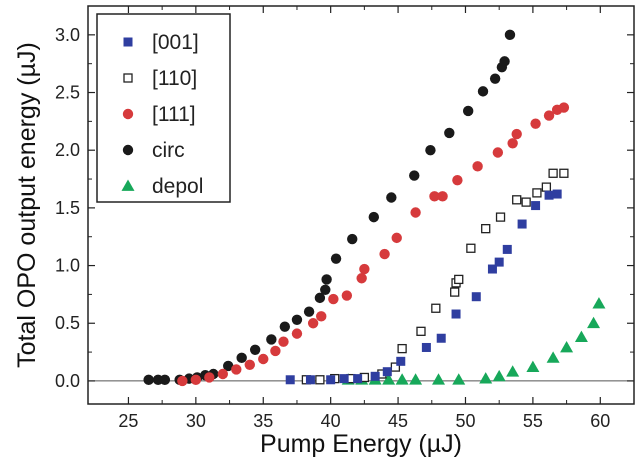 This screenshot has width=641, height=464. Describe the element at coordinates (177, 186) in the screenshot. I see `legend-label: depol` at that location.